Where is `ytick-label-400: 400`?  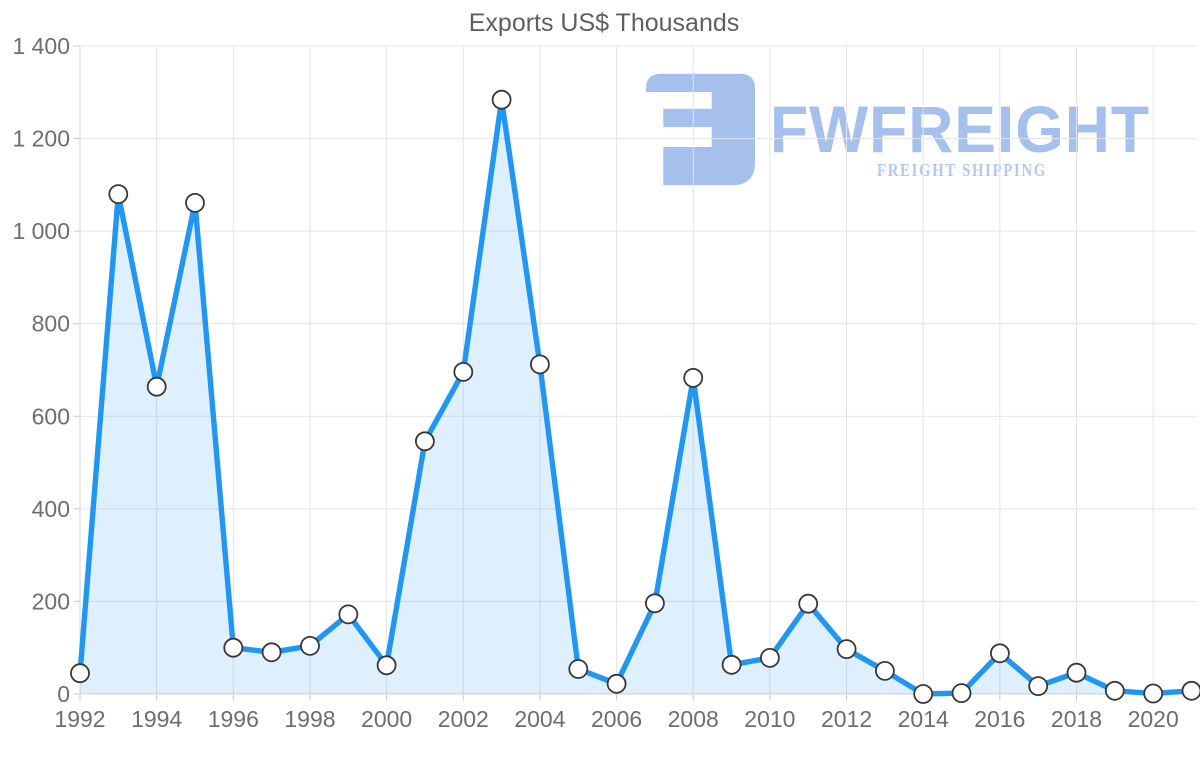 ytick-label-400: 400 is located at coordinates (51, 509).